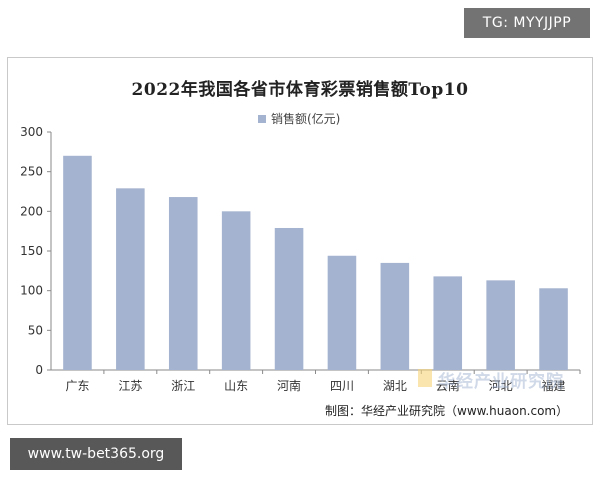 This screenshot has width=600, height=480. I want to click on chart-title: 2022年我国各省市体育彩票销售额Top10, so click(300, 90).